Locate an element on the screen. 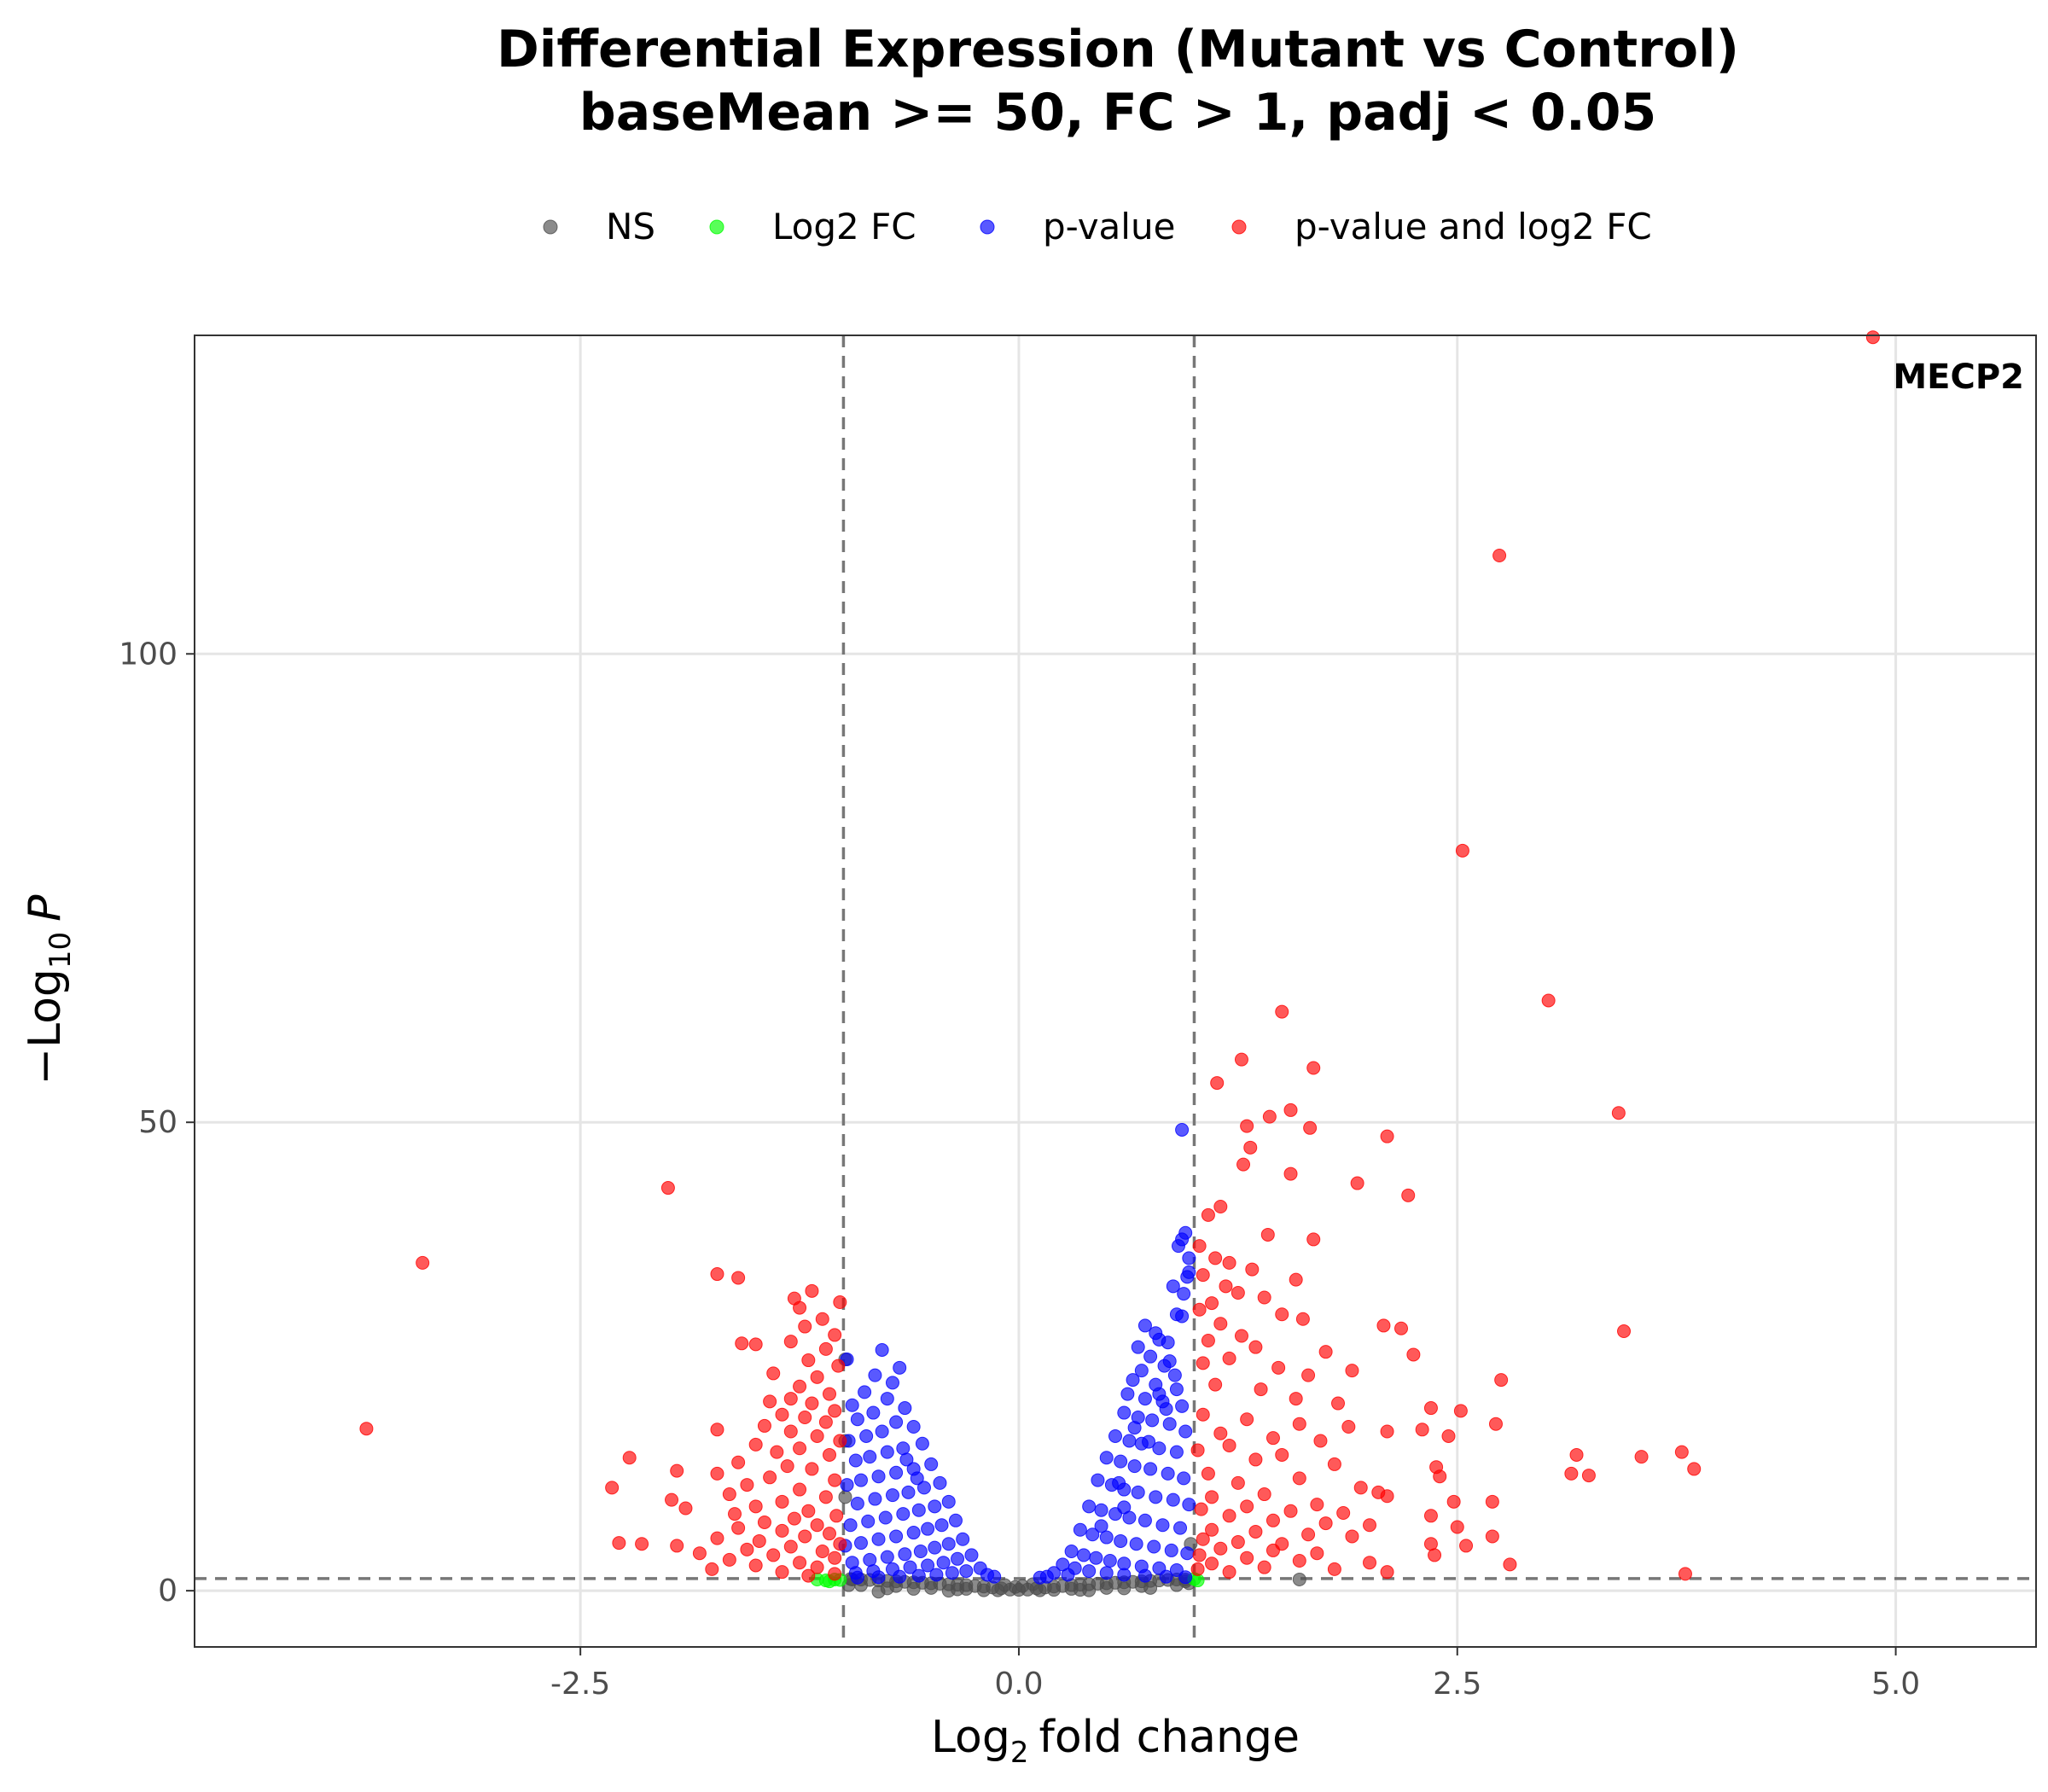 The height and width of the screenshot is (1792, 2048). legend-label: Log2 FC is located at coordinates (844, 227).